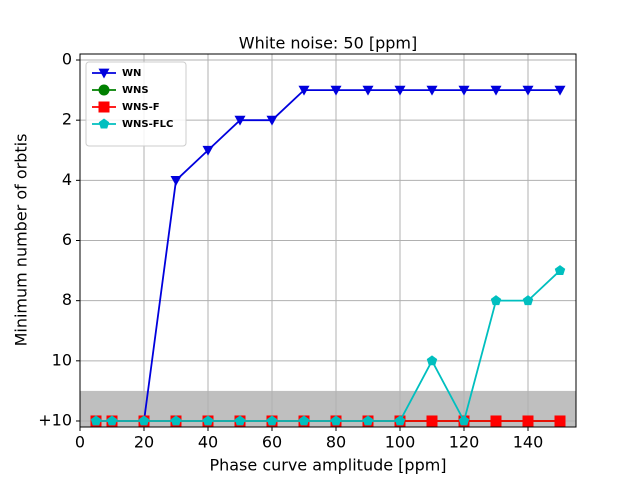  I want to click on x-tick-label: 0, so click(80, 442).